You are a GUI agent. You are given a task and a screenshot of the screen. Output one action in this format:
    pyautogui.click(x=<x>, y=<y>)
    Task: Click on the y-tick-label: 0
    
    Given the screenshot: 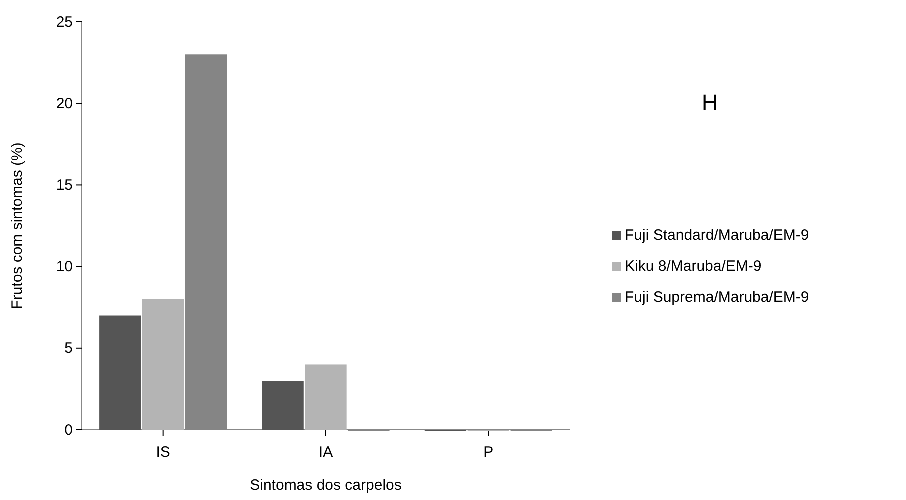 What is the action you would take?
    pyautogui.click(x=68, y=430)
    